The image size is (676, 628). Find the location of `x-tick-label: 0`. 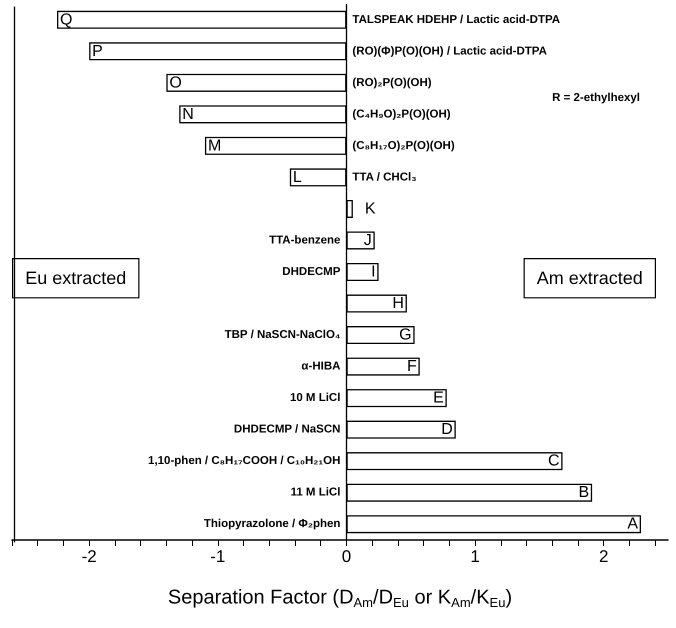

x-tick-label: 0 is located at coordinates (347, 556).